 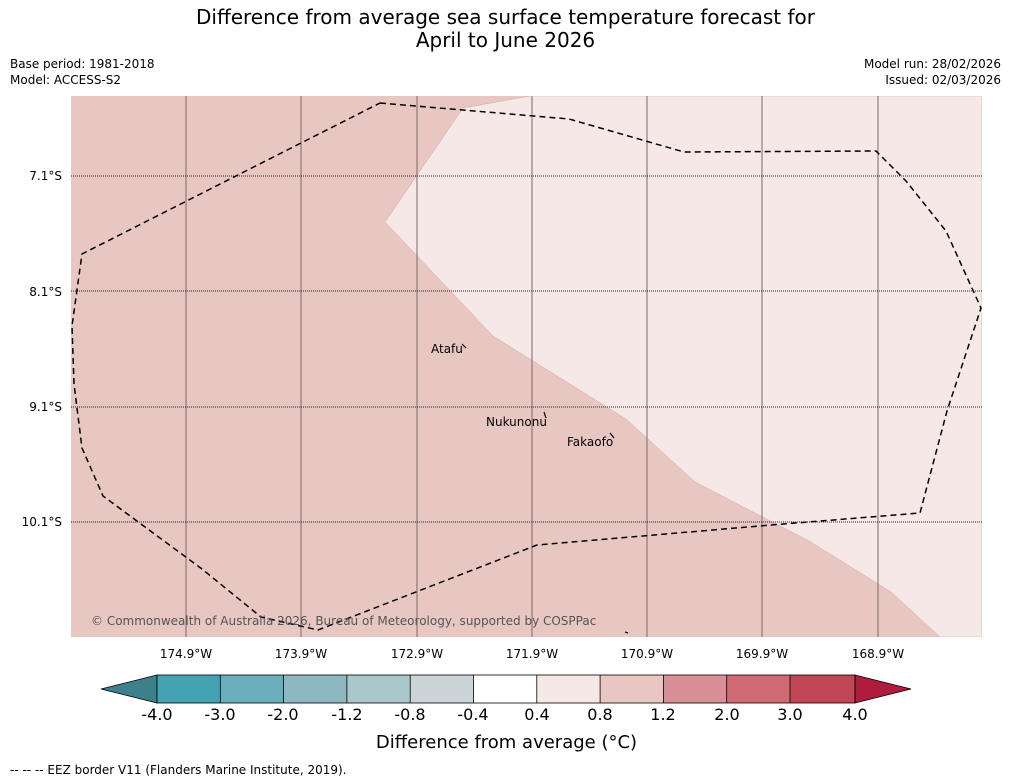 I want to click on lon-label-171-9: 171.9°W, so click(x=532, y=654).